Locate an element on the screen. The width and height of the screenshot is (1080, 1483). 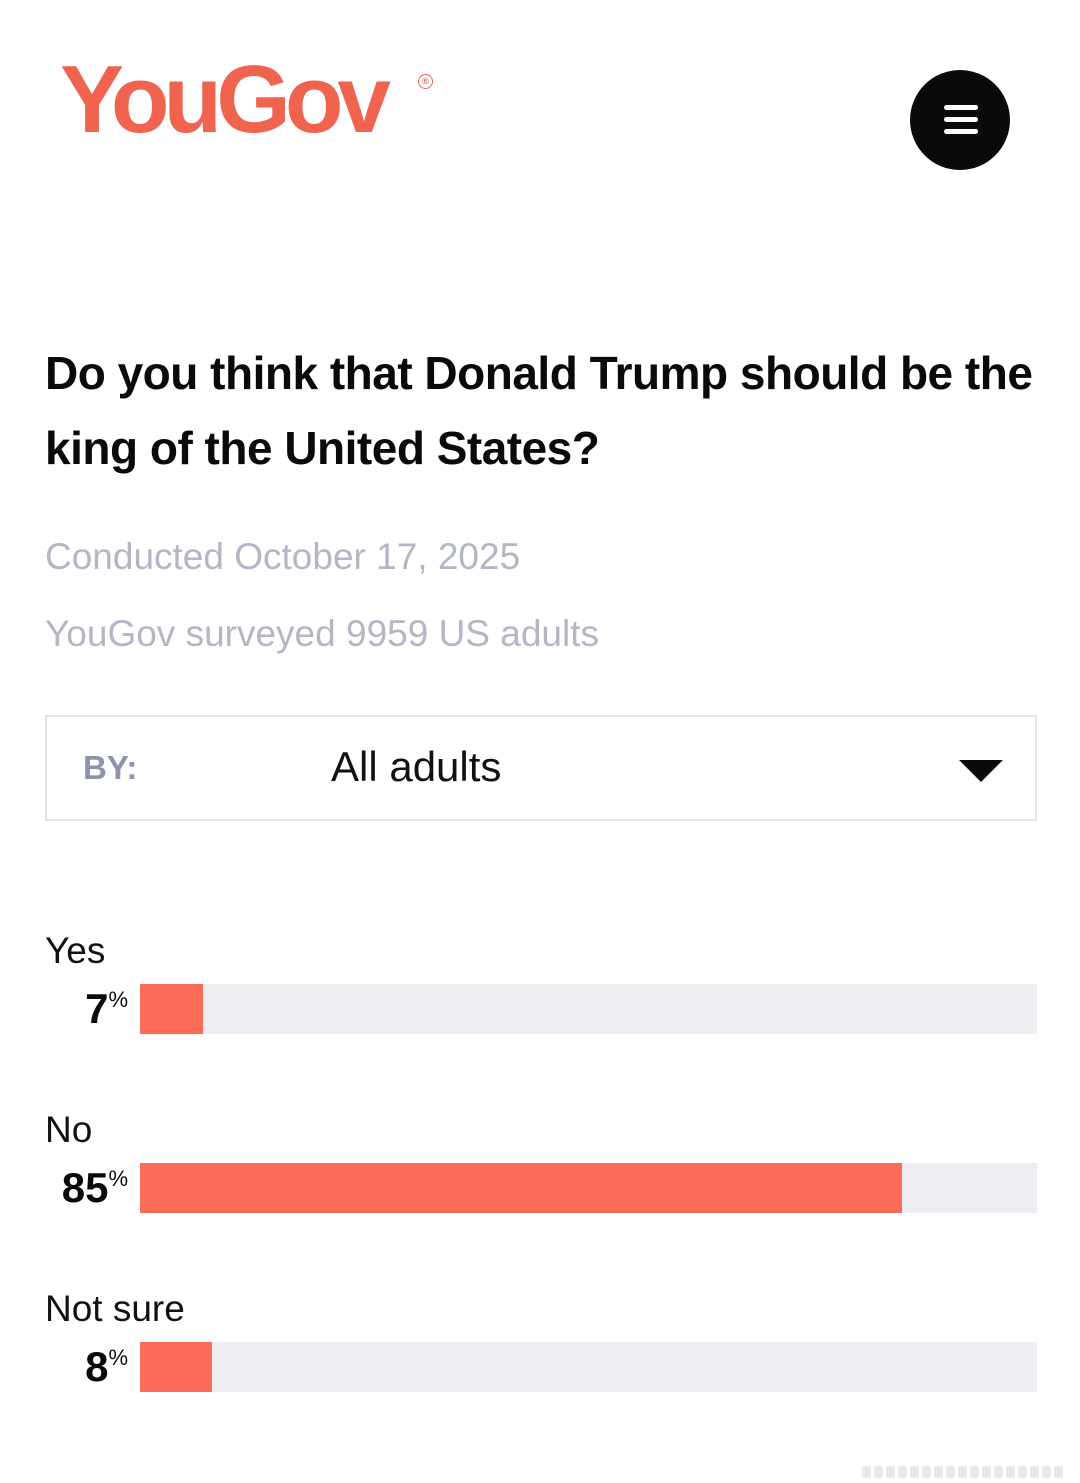
answer-percent: 8% is located at coordinates (106, 1367).